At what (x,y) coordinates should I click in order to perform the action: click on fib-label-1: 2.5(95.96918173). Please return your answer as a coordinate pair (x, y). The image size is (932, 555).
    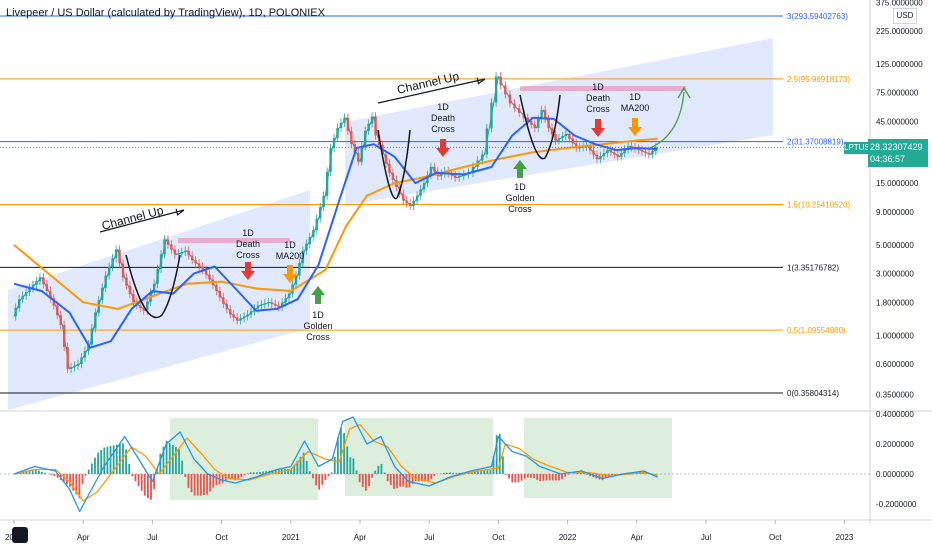
    Looking at the image, I should click on (819, 79).